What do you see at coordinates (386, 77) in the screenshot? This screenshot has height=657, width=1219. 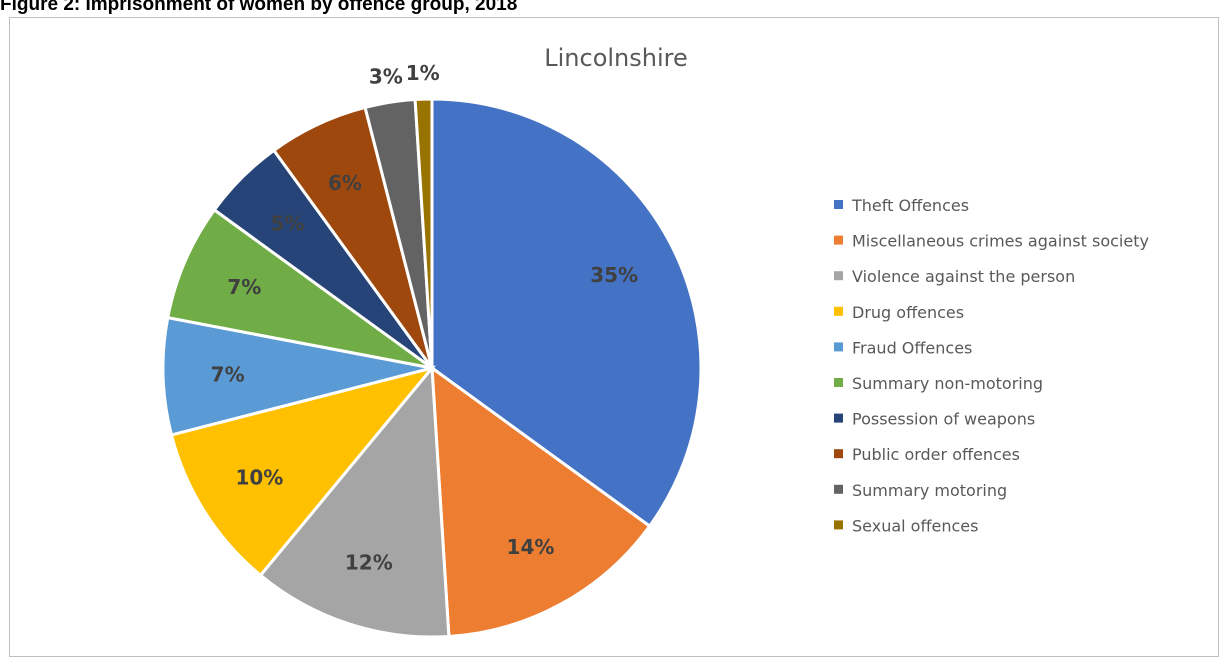 I see `data-label-summary-motoring: 3%` at bounding box center [386, 77].